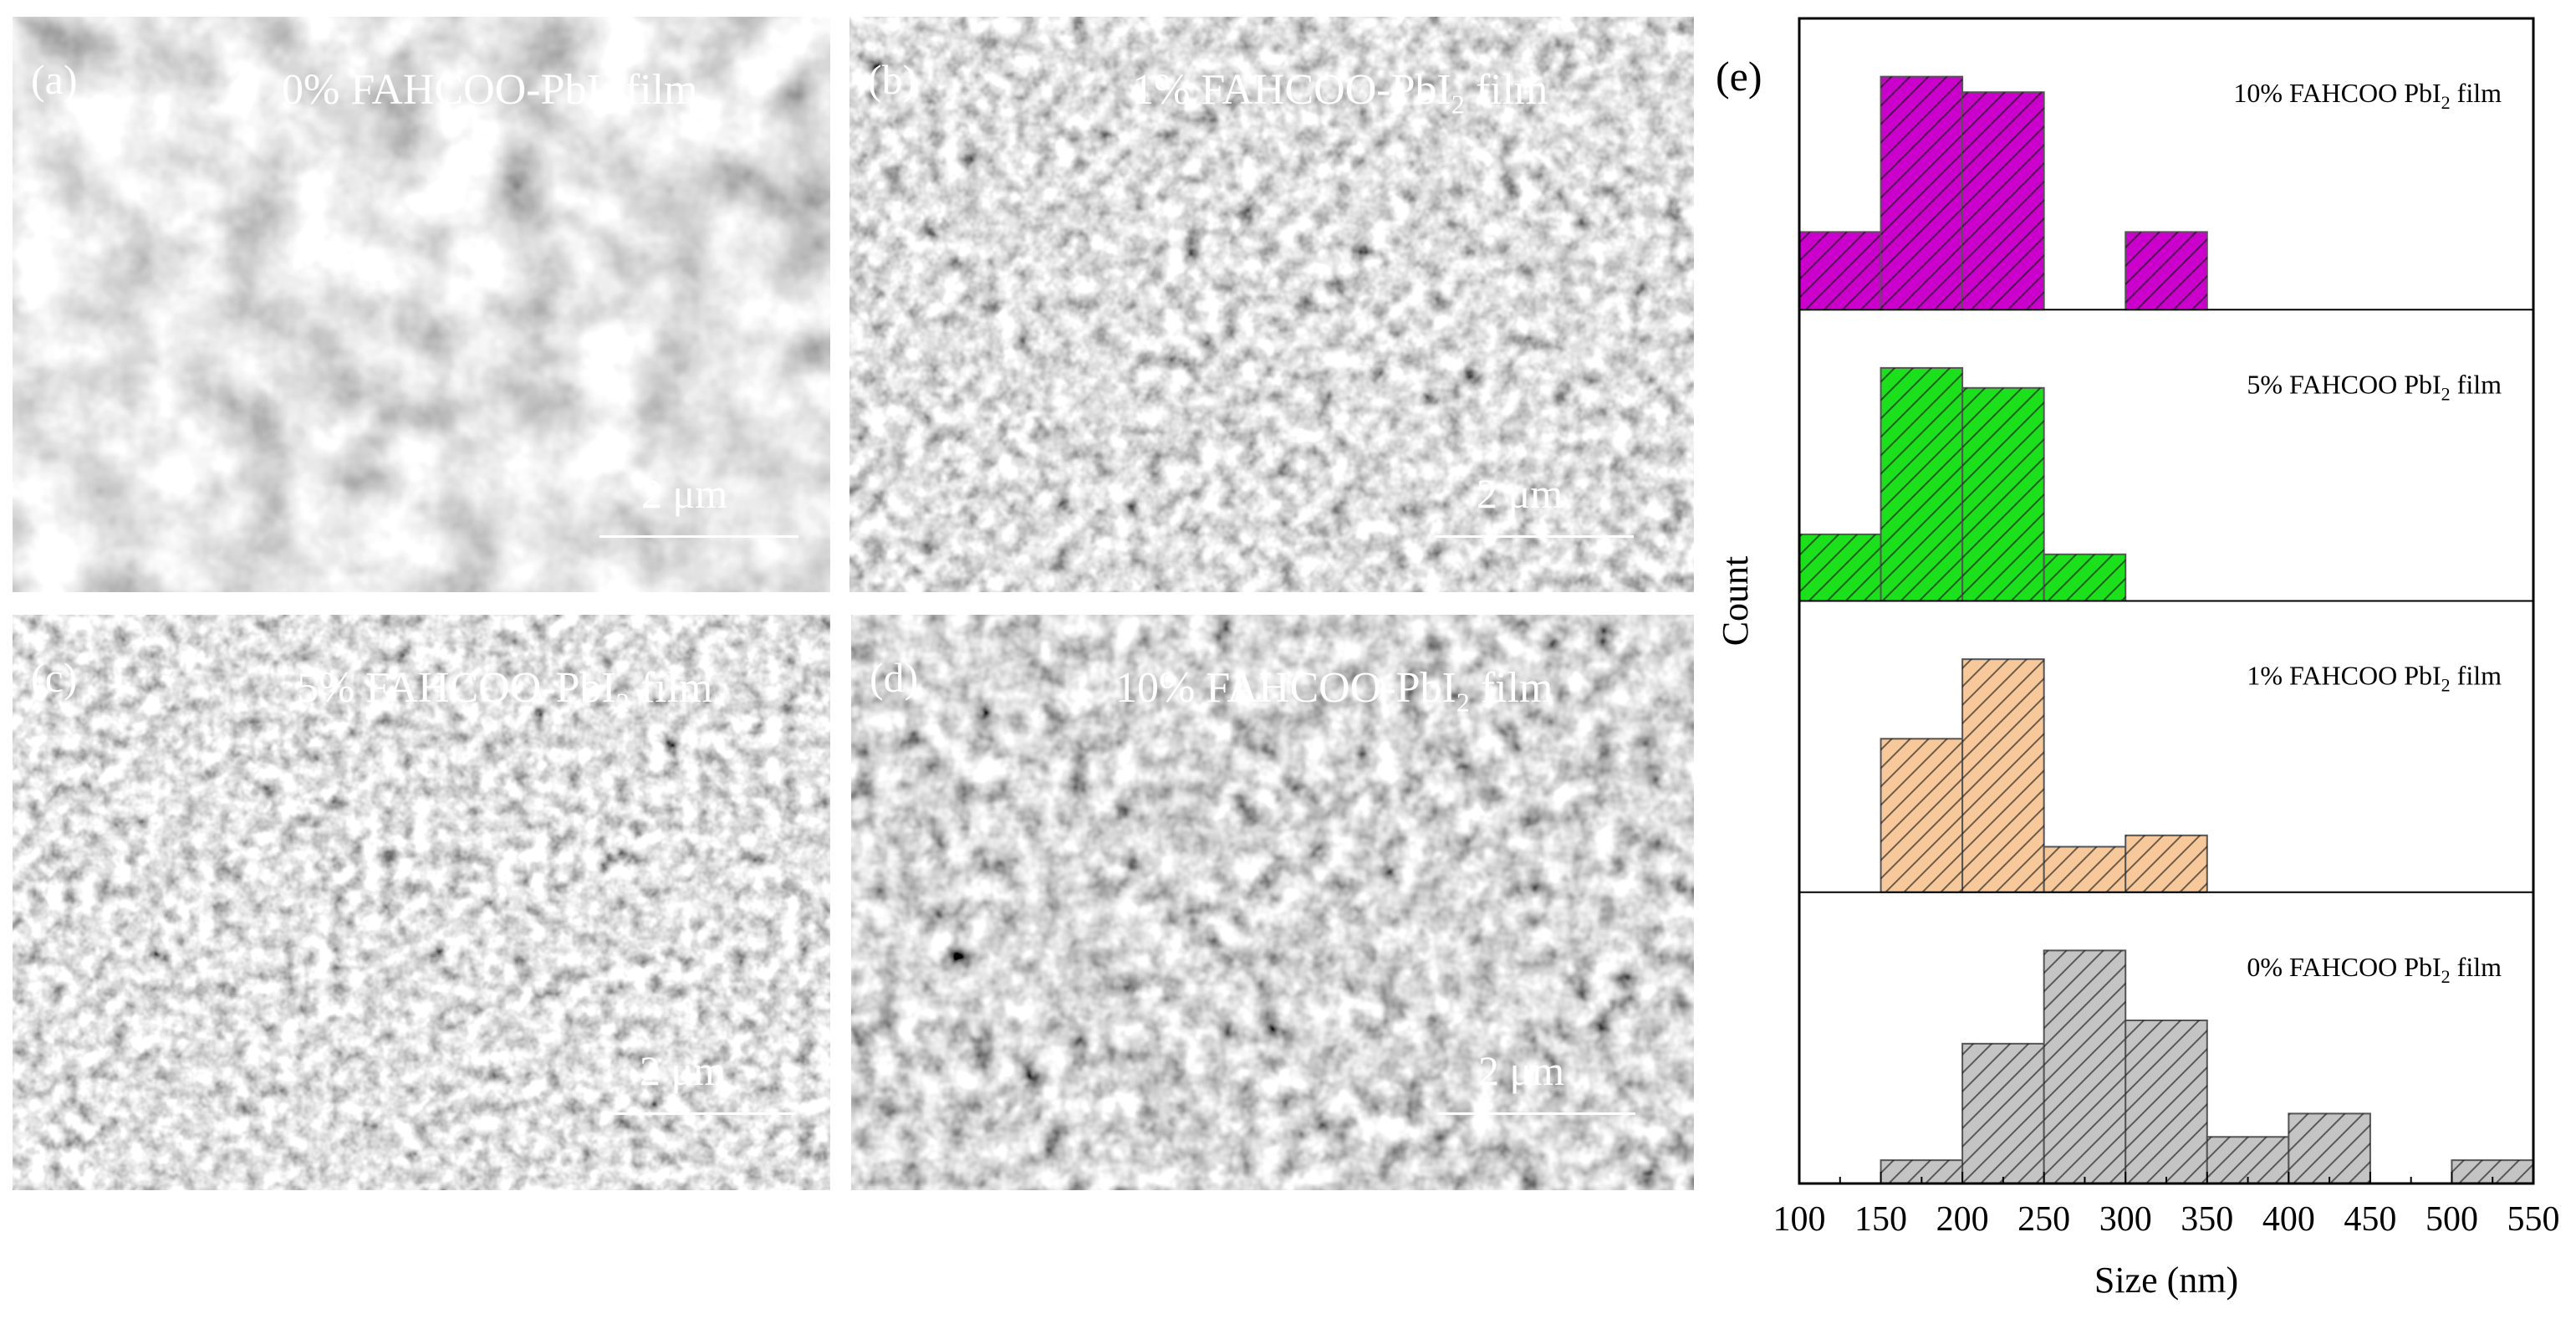 The height and width of the screenshot is (1319, 2576). Describe the element at coordinates (1522, 1070) in the screenshot. I see `scale-label-d: 2 μm` at that location.